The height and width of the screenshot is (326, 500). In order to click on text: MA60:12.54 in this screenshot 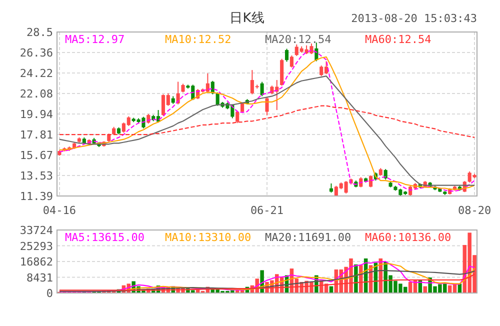, I will do `click(398, 39)`.